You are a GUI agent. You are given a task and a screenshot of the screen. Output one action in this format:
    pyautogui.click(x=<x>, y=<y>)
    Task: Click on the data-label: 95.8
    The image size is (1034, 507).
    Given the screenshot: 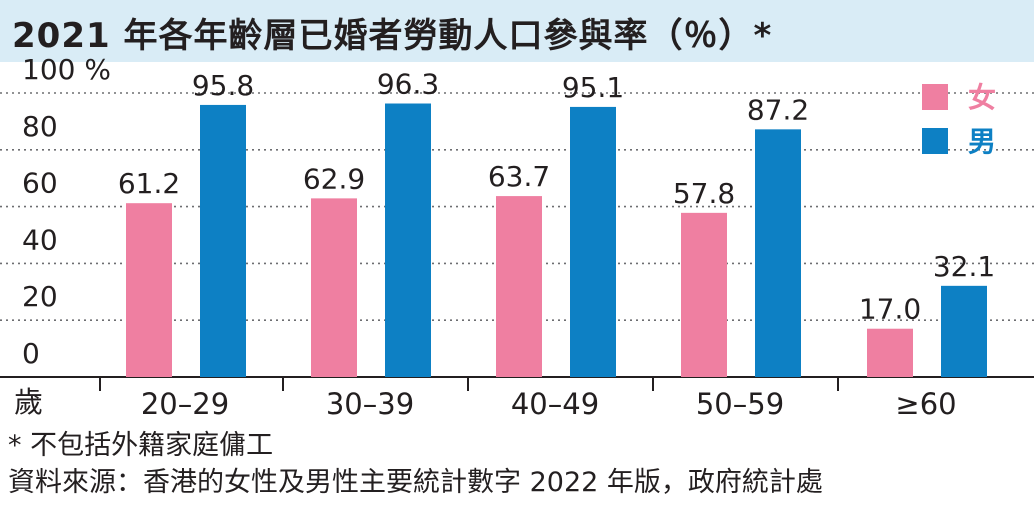 What is the action you would take?
    pyautogui.click(x=223, y=85)
    